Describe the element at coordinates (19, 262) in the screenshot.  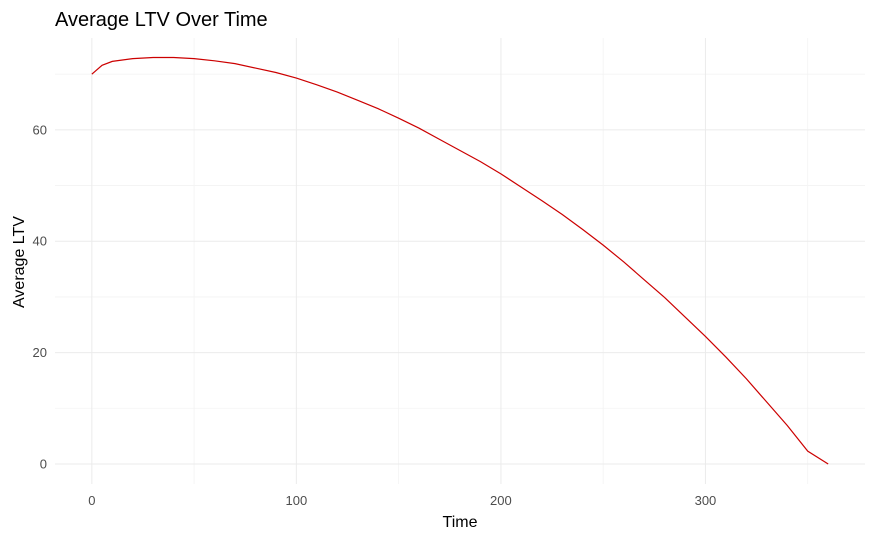
I see `y-axis-label: Average LTV` at that location.